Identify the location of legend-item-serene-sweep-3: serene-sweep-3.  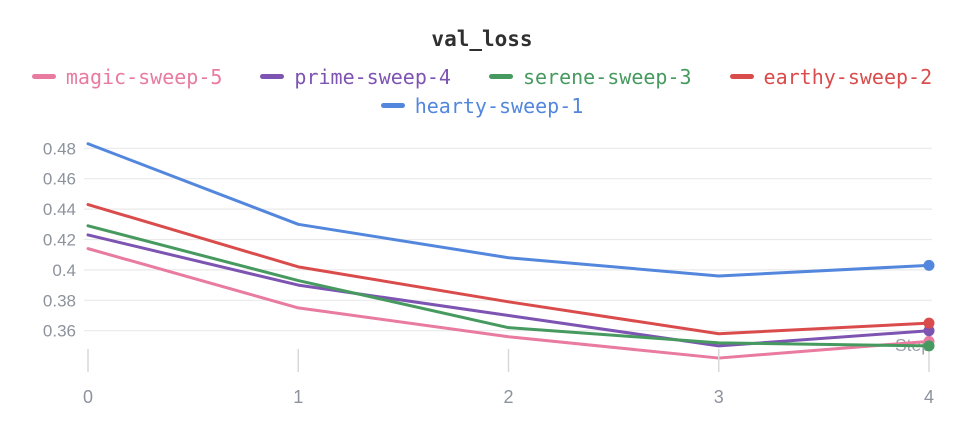
(590, 76).